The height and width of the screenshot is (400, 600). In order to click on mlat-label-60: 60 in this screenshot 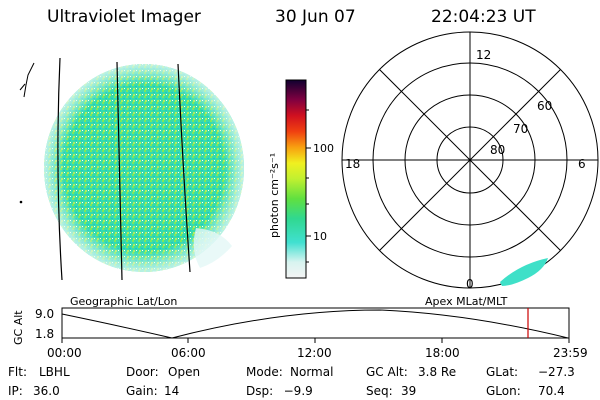, I will do `click(544, 106)`.